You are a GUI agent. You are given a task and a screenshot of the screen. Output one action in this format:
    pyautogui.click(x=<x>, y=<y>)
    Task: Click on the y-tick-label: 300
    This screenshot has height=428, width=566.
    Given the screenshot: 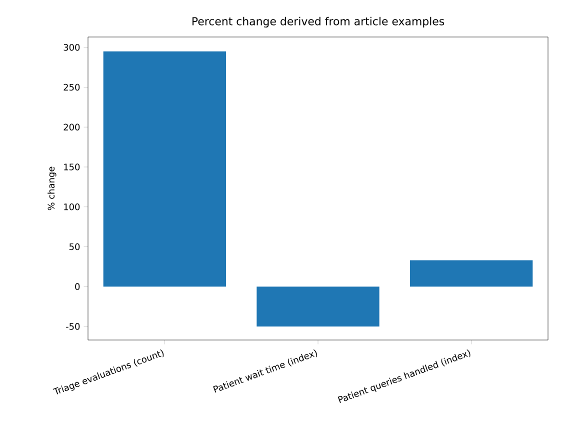 What is the action you would take?
    pyautogui.click(x=72, y=47)
    